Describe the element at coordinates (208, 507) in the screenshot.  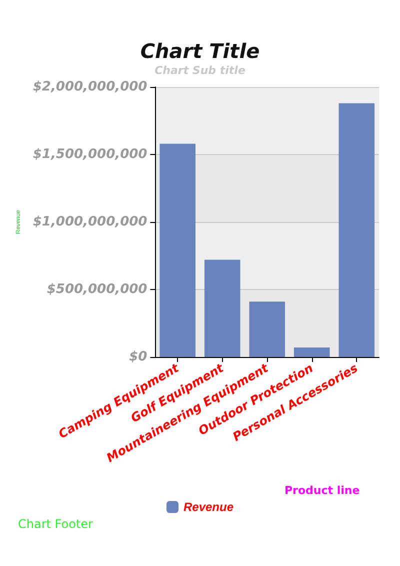
I see `legend-label: Revenue` at that location.